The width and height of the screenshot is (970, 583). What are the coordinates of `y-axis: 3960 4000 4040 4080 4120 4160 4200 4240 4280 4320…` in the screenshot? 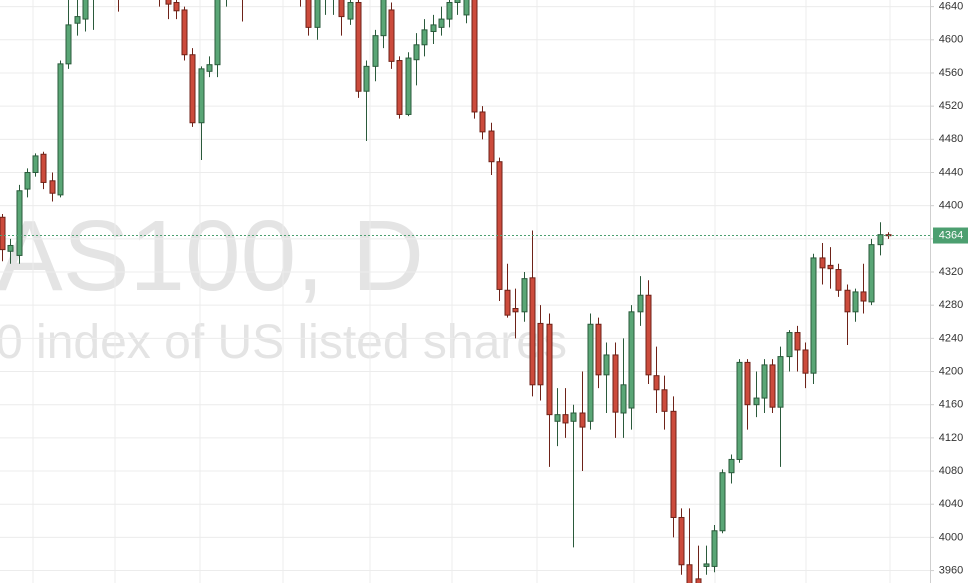 It's located at (949, 288).